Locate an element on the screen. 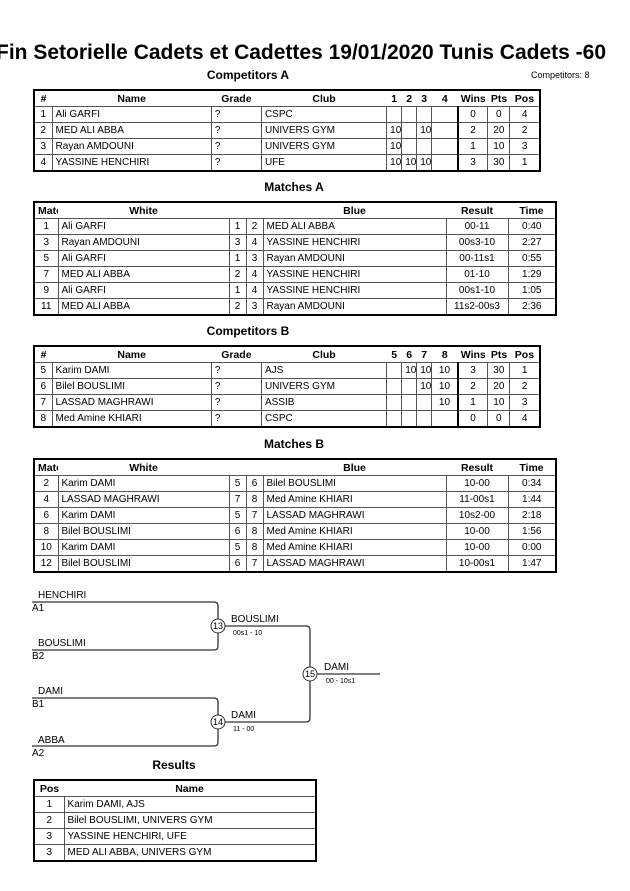 The height and width of the screenshot is (891, 630). competitors-count: Competitors: 8 is located at coordinates (560, 75).